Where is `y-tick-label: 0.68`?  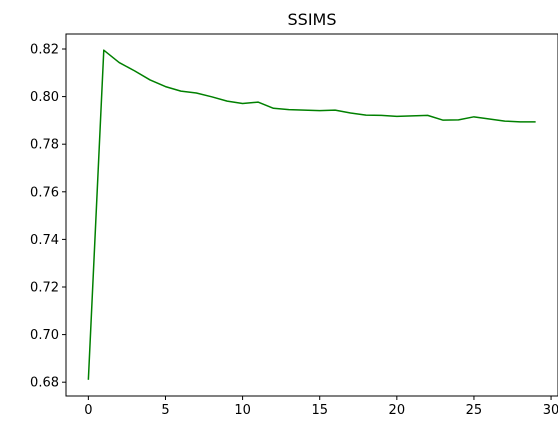
y-tick-label: 0.68 is located at coordinates (44, 383).